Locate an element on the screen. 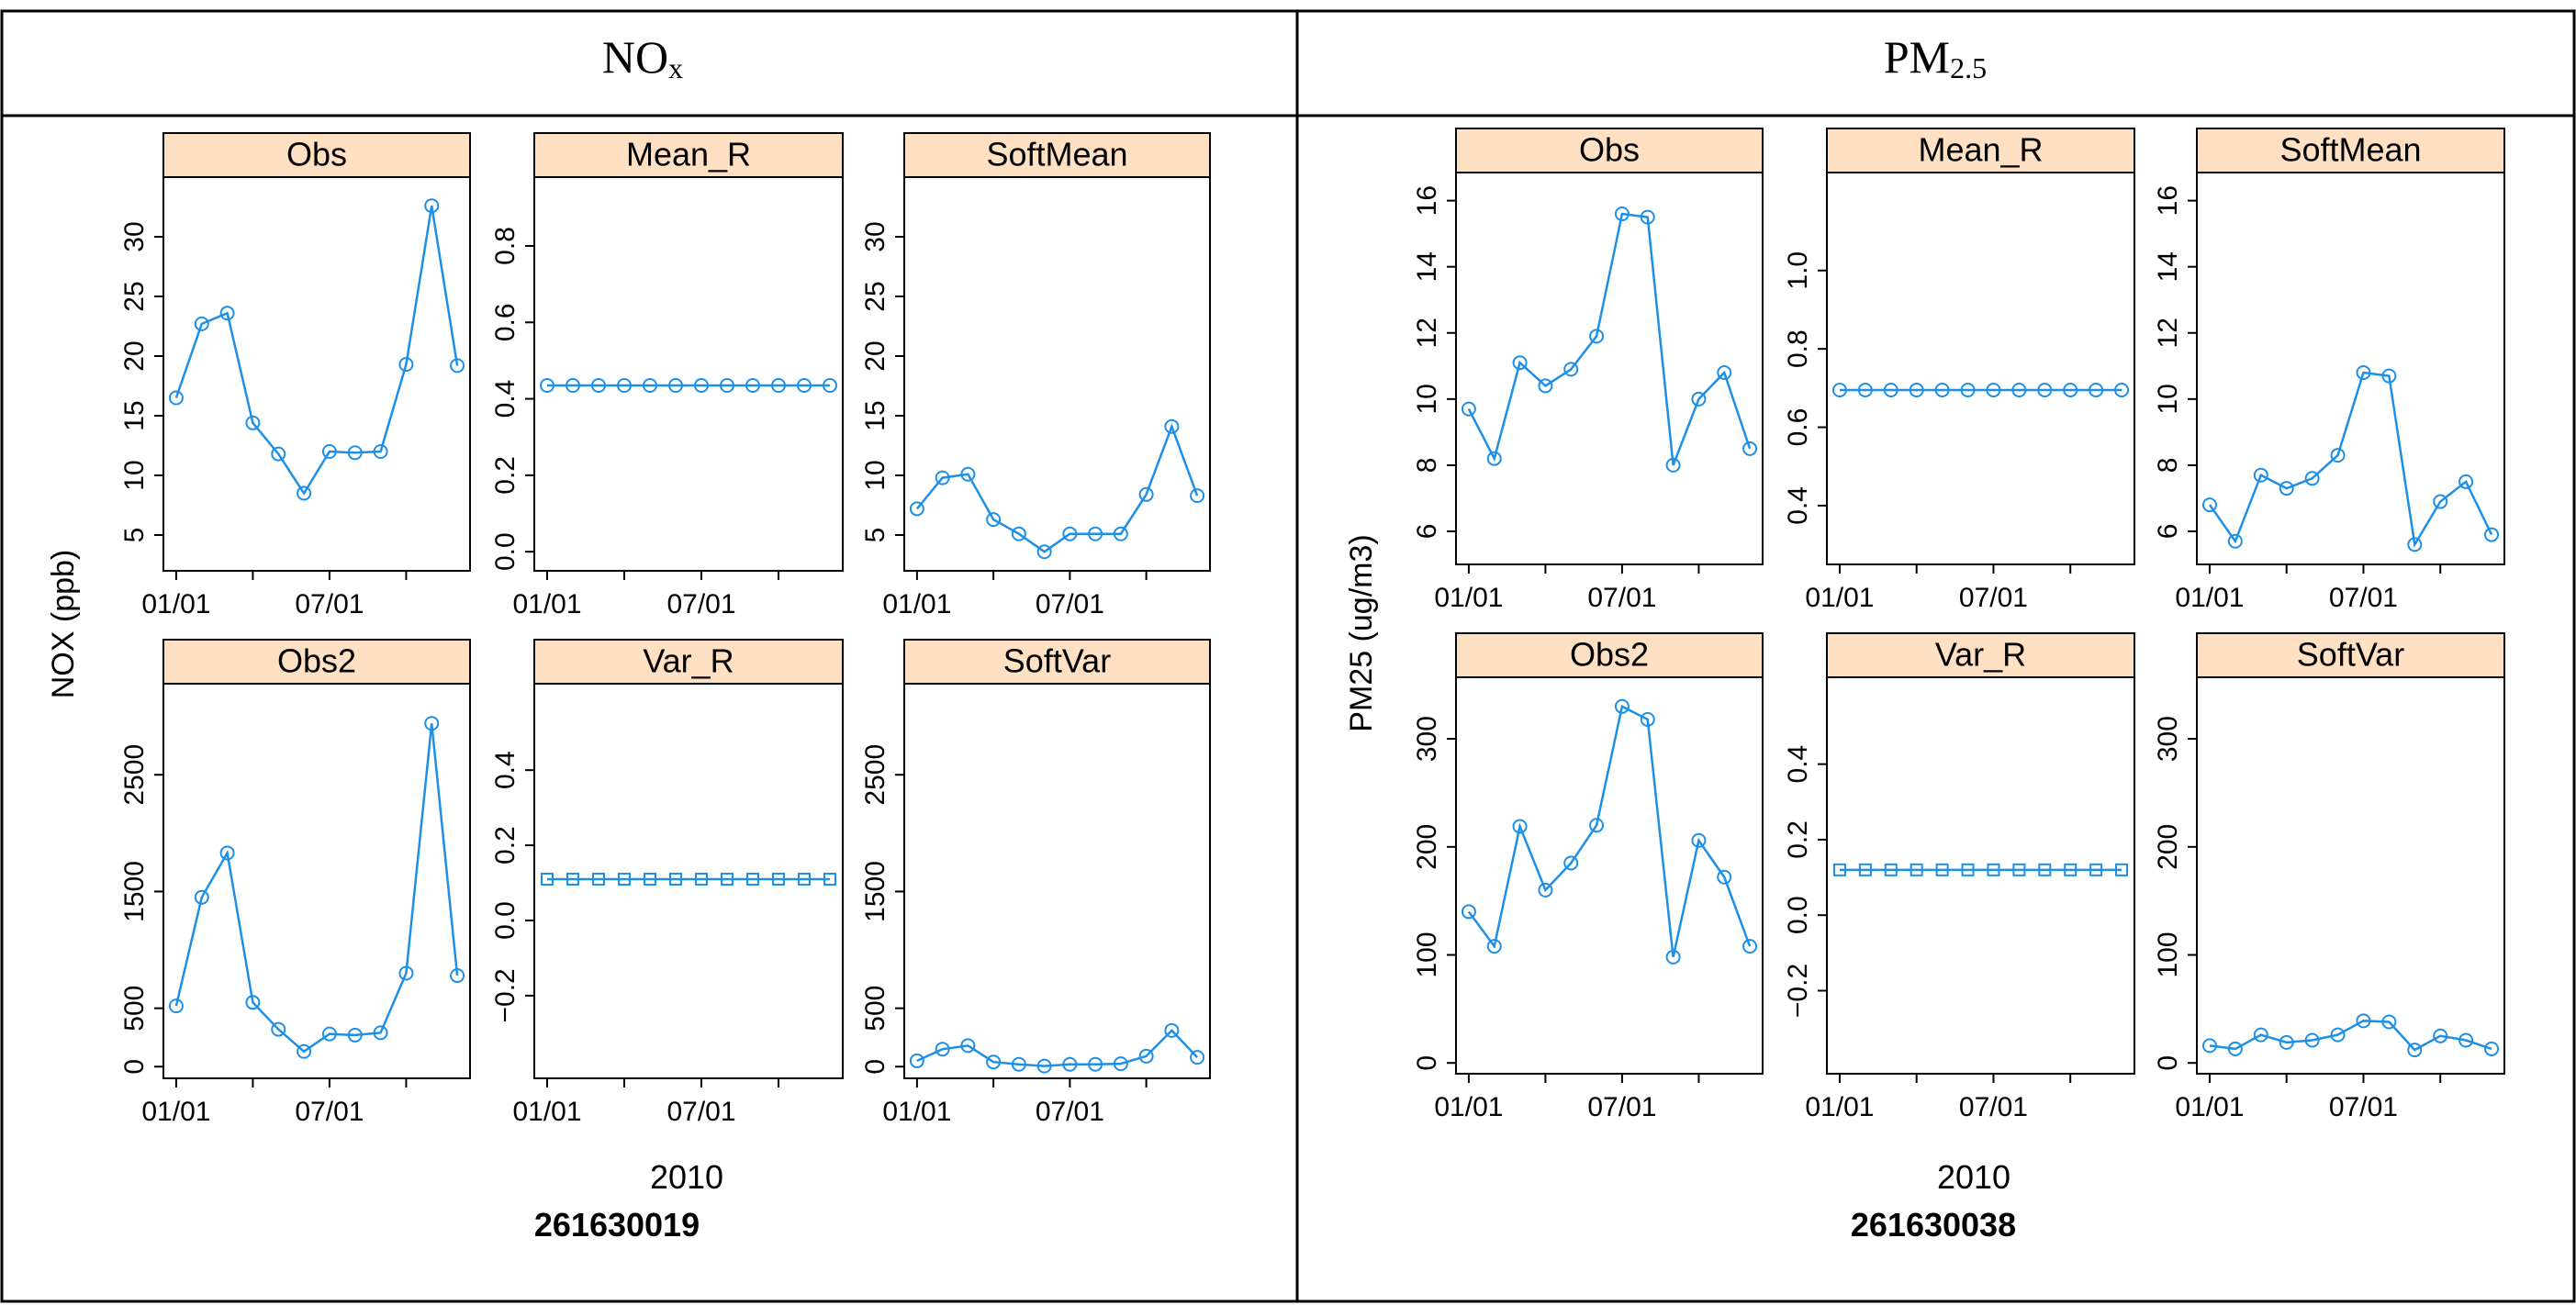  y-tick-label: 0.2 is located at coordinates (1798, 839).